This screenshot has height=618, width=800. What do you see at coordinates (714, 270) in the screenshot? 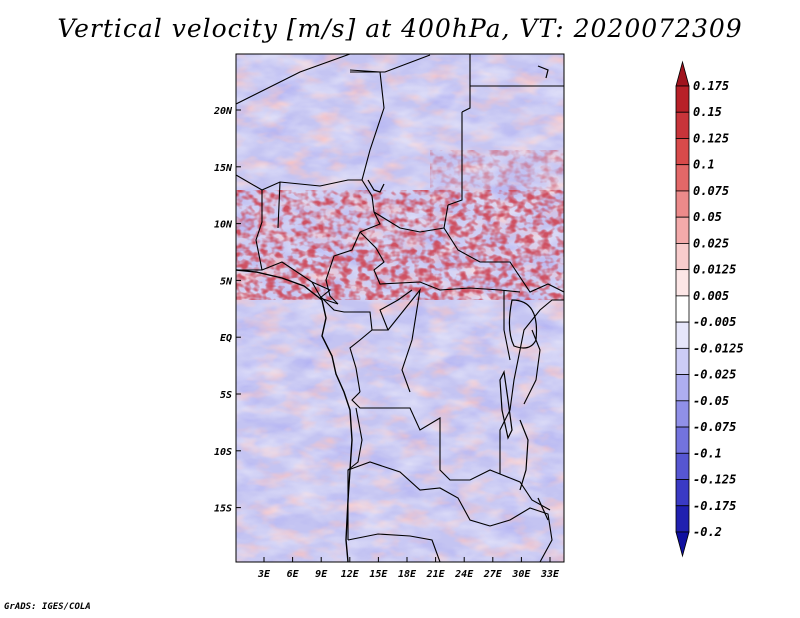
I see `colorbar-label: 0.0125` at bounding box center [714, 270].